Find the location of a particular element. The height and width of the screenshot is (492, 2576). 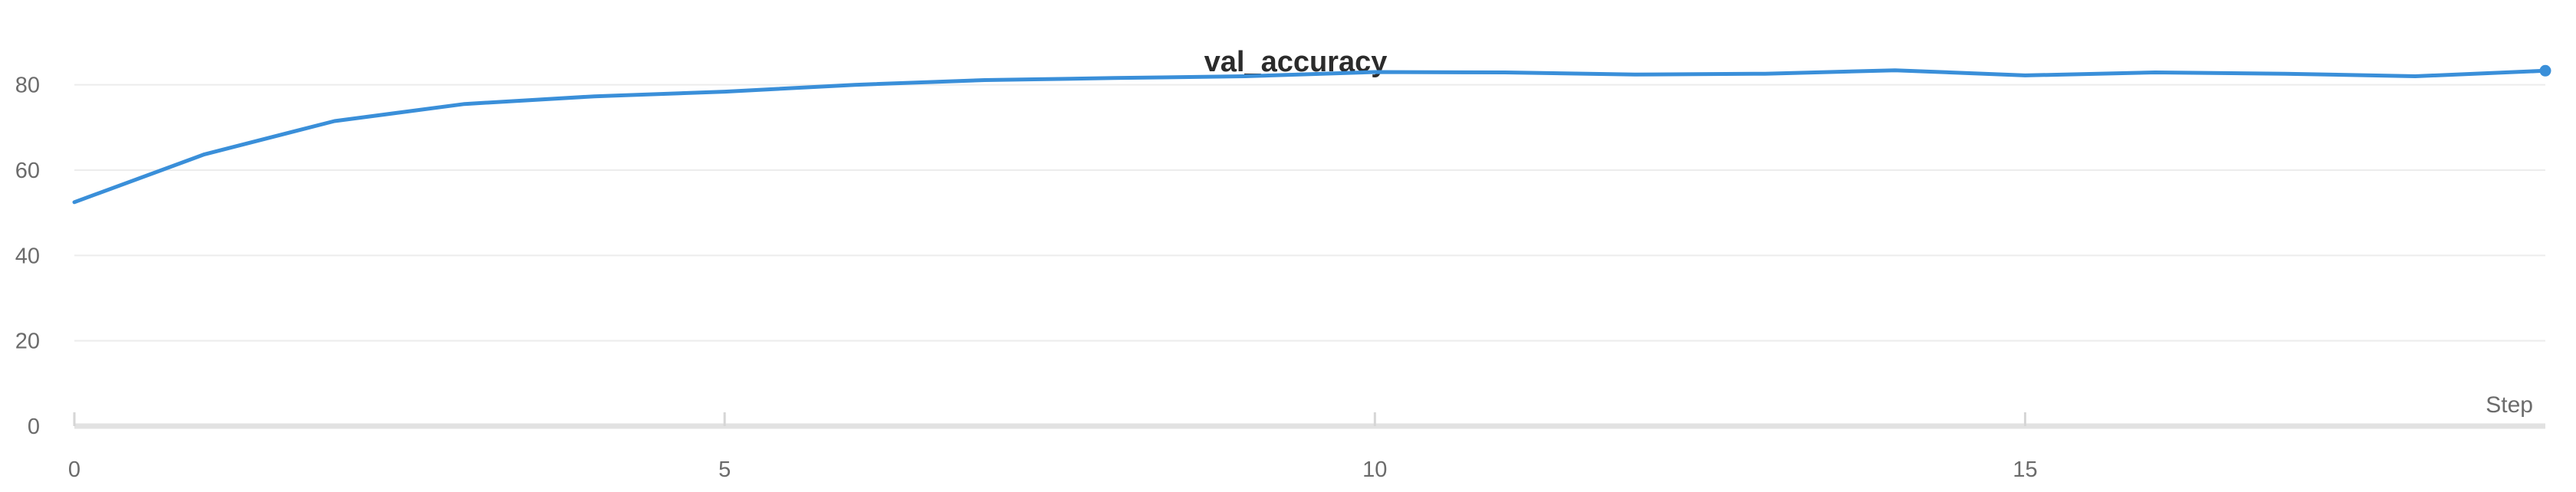

y-tick-label-0: 0 is located at coordinates (34, 427).